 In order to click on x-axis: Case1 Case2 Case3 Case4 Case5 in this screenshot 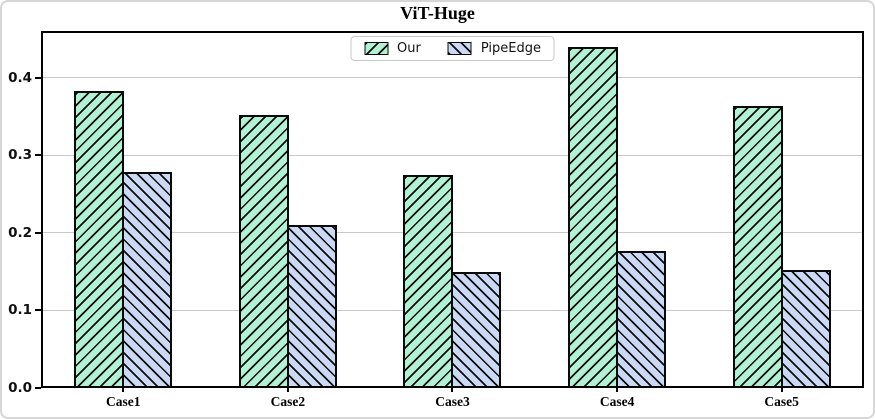, I will do `click(452, 399)`.